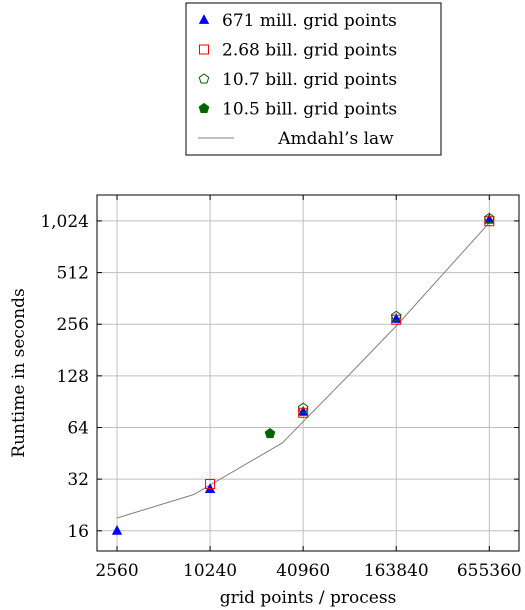 The width and height of the screenshot is (525, 610). Describe the element at coordinates (73, 377) in the screenshot. I see `y-tick-label: 128` at that location.